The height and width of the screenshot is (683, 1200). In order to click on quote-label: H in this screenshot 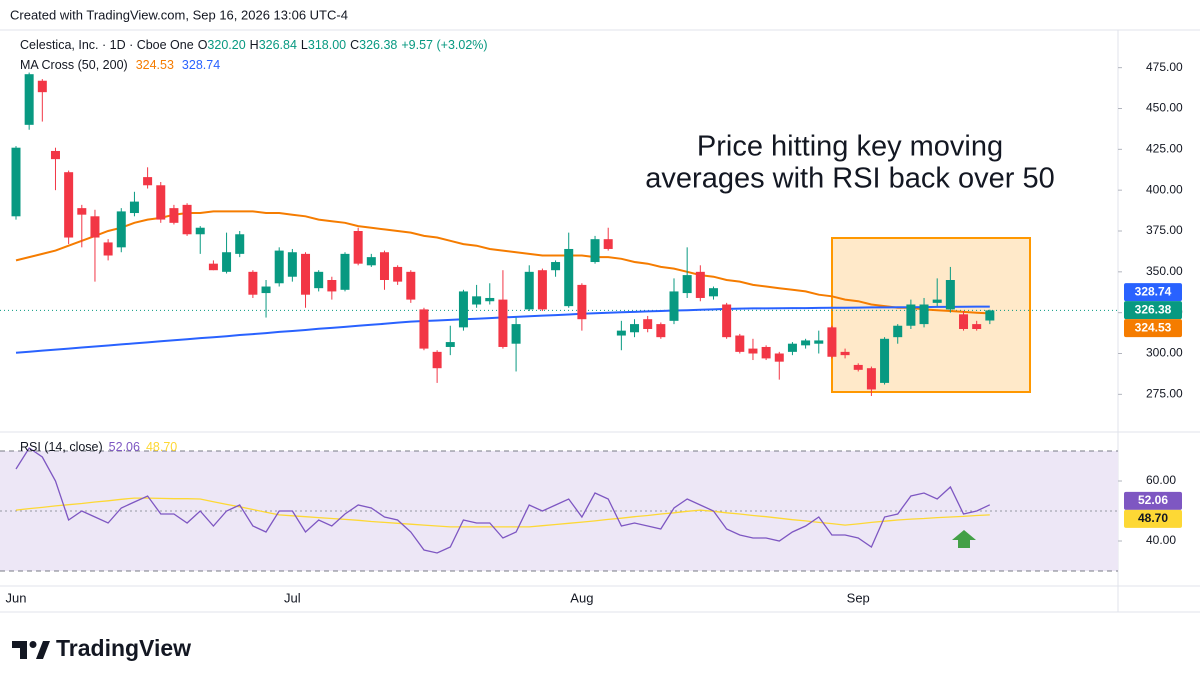, I will do `click(254, 45)`.